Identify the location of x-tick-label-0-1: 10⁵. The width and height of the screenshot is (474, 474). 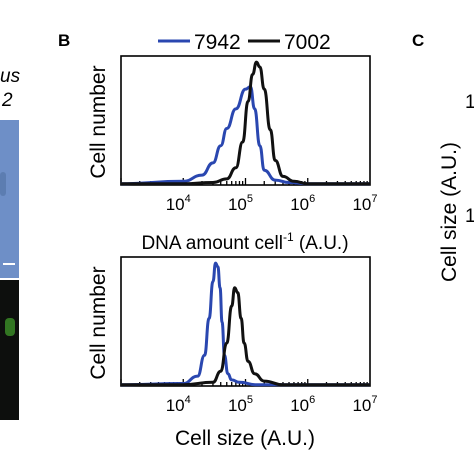
(240, 203).